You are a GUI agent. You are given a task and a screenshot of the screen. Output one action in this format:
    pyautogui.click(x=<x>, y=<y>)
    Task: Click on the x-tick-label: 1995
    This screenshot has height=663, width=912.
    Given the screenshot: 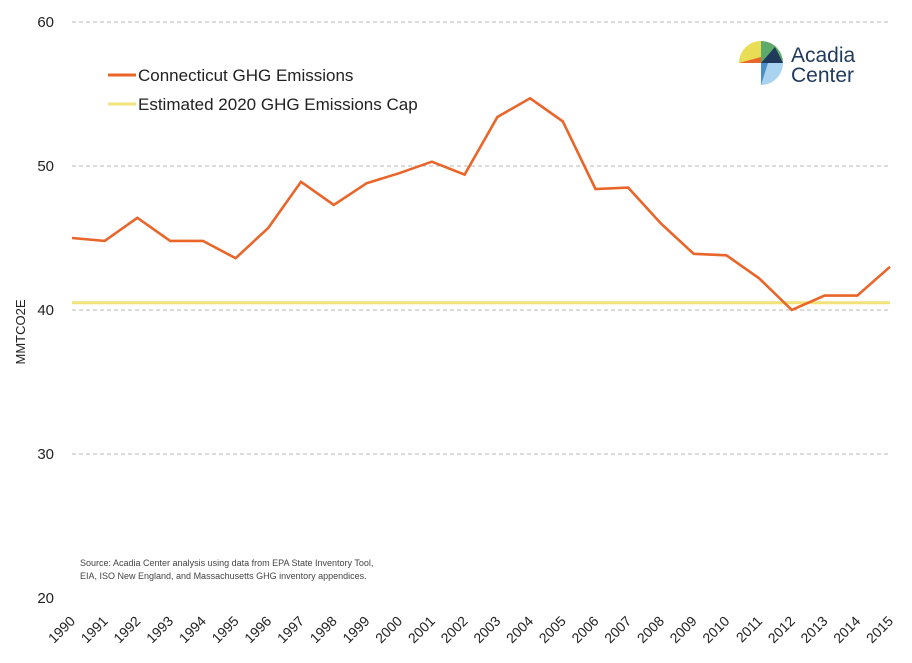 What is the action you would take?
    pyautogui.click(x=224, y=629)
    